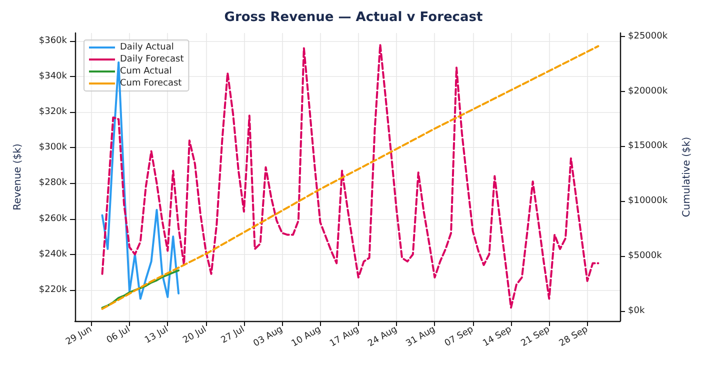 The width and height of the screenshot is (707, 371). Describe the element at coordinates (497, 336) in the screenshot. I see `x-tick-label: 14 Sep` at that location.